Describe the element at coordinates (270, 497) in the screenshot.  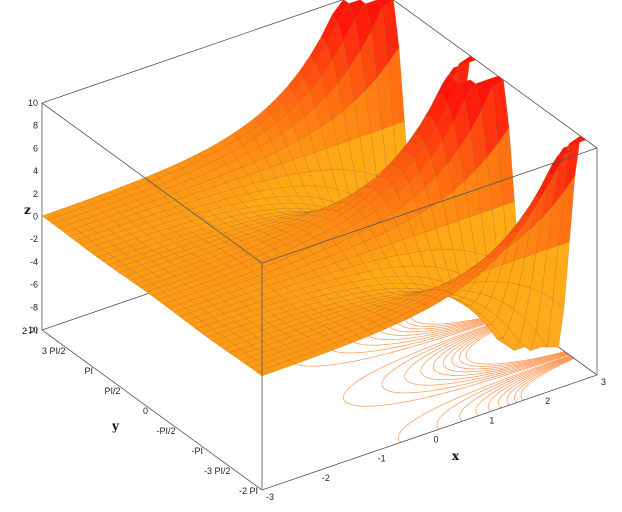
I see `x-tick-label: -3` at that location.